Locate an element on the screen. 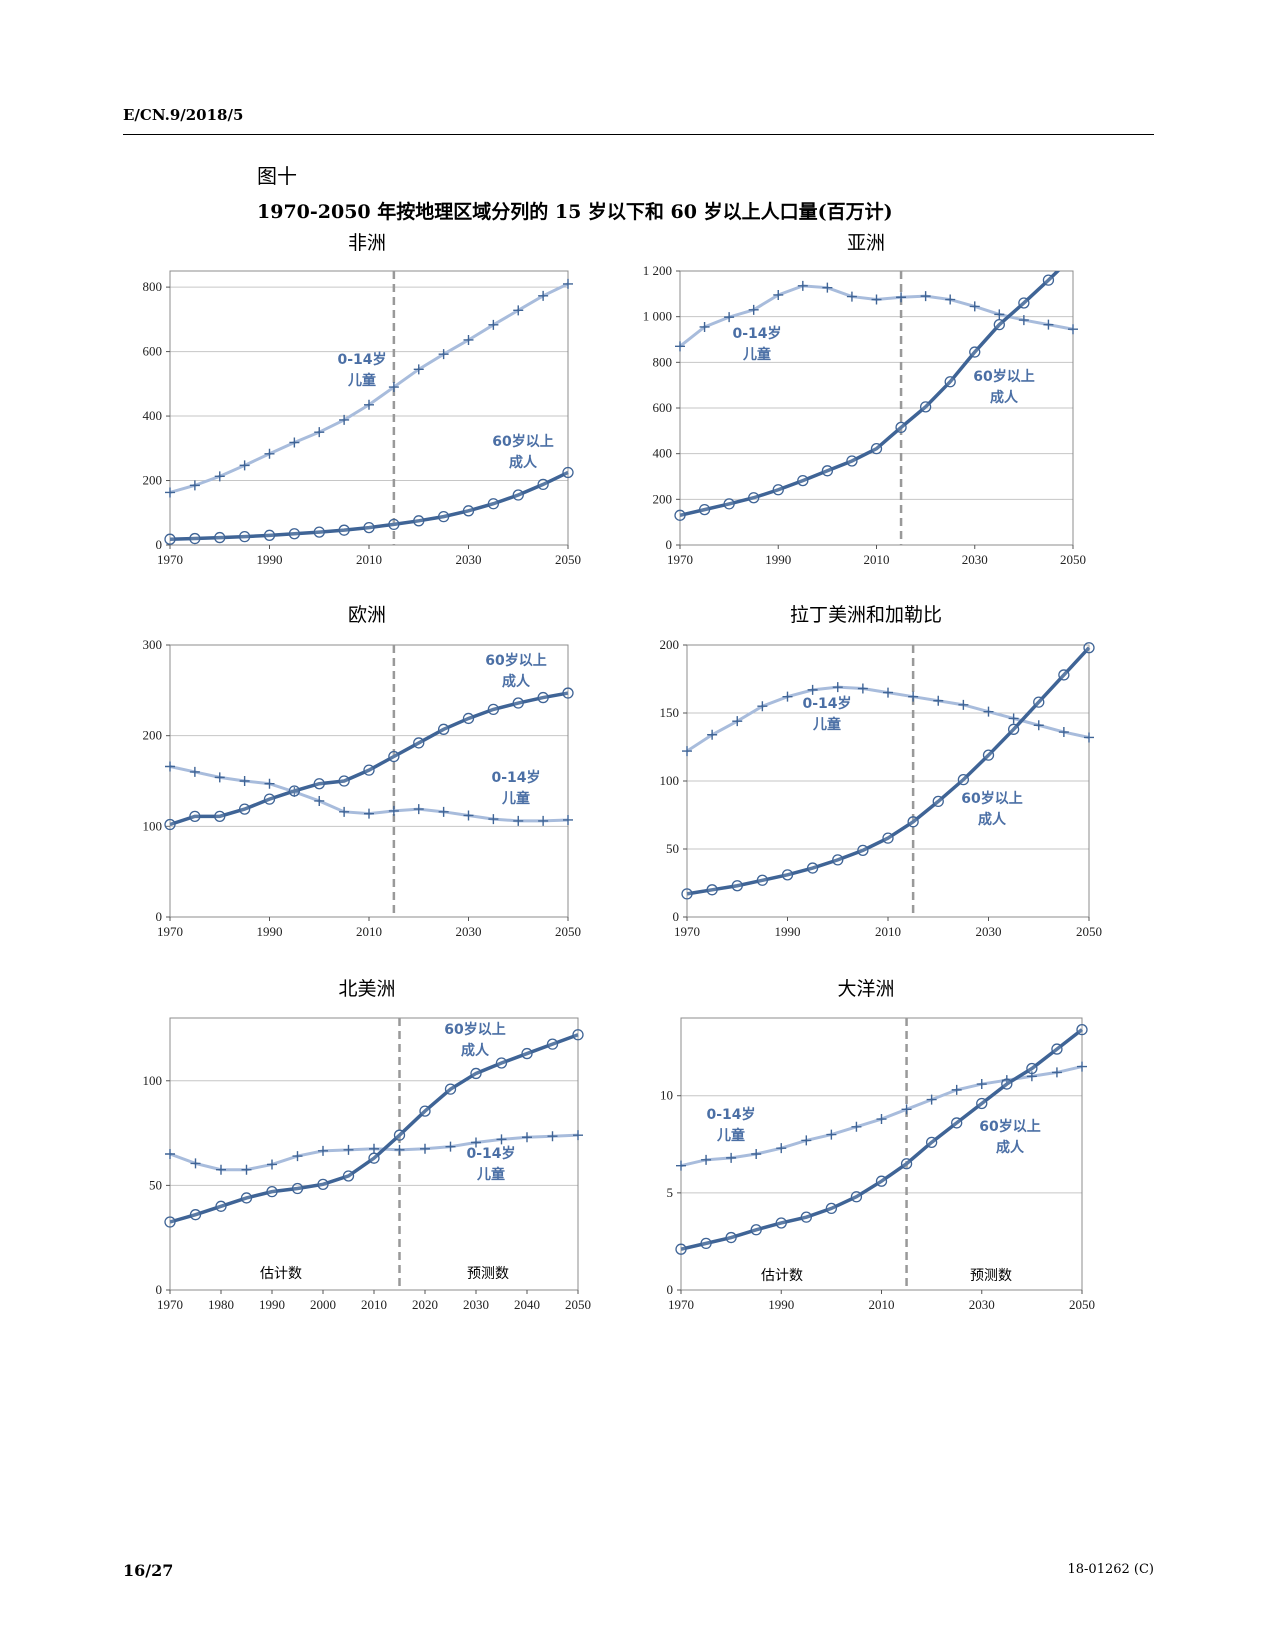 Image resolution: width=1275 pixels, height=1650 pixels. x-tick-label: 2000 is located at coordinates (323, 1304).